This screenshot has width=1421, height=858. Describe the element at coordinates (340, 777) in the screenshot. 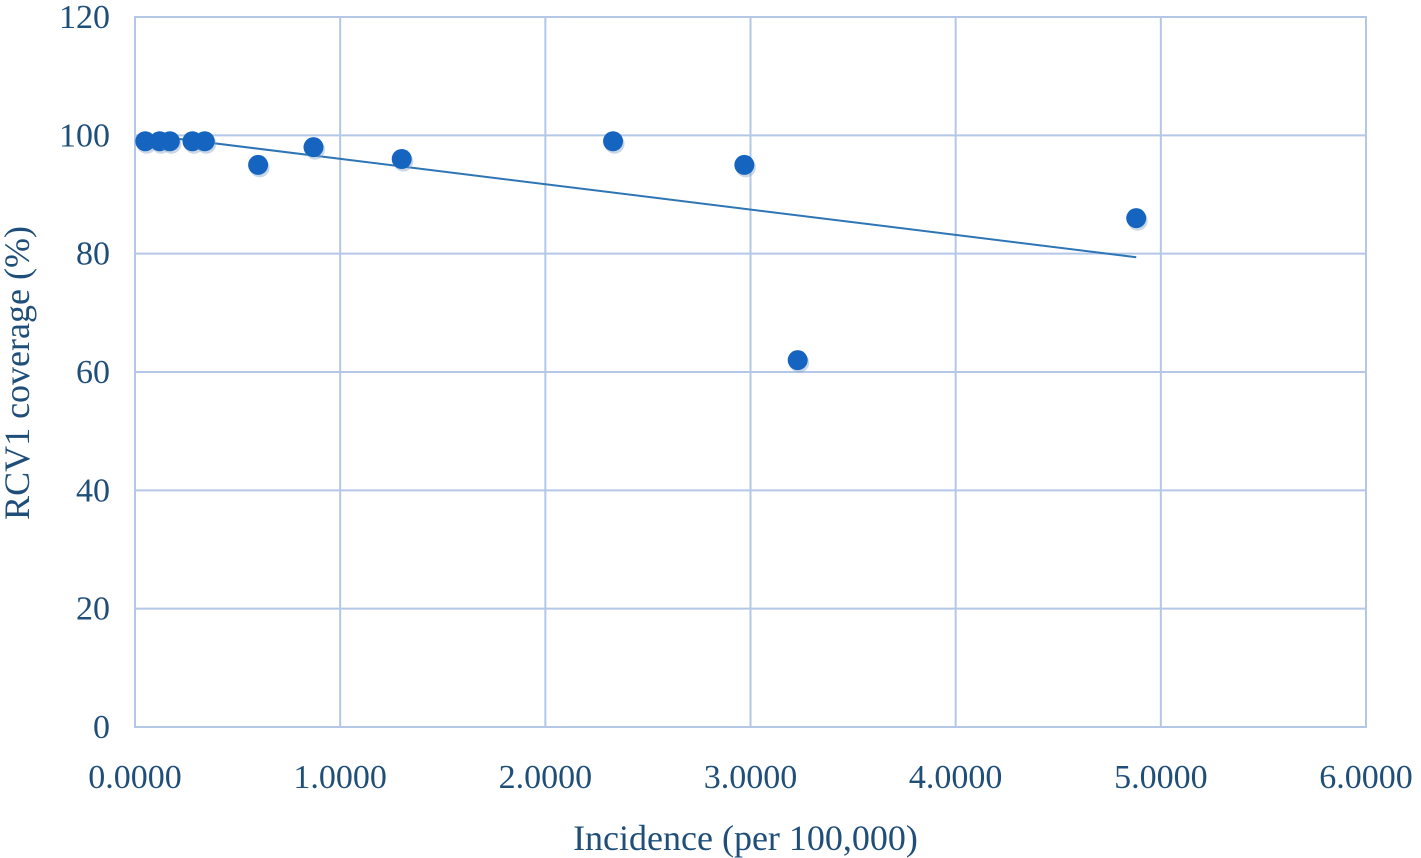

I see `x-tick-label: 1.0000` at that location.